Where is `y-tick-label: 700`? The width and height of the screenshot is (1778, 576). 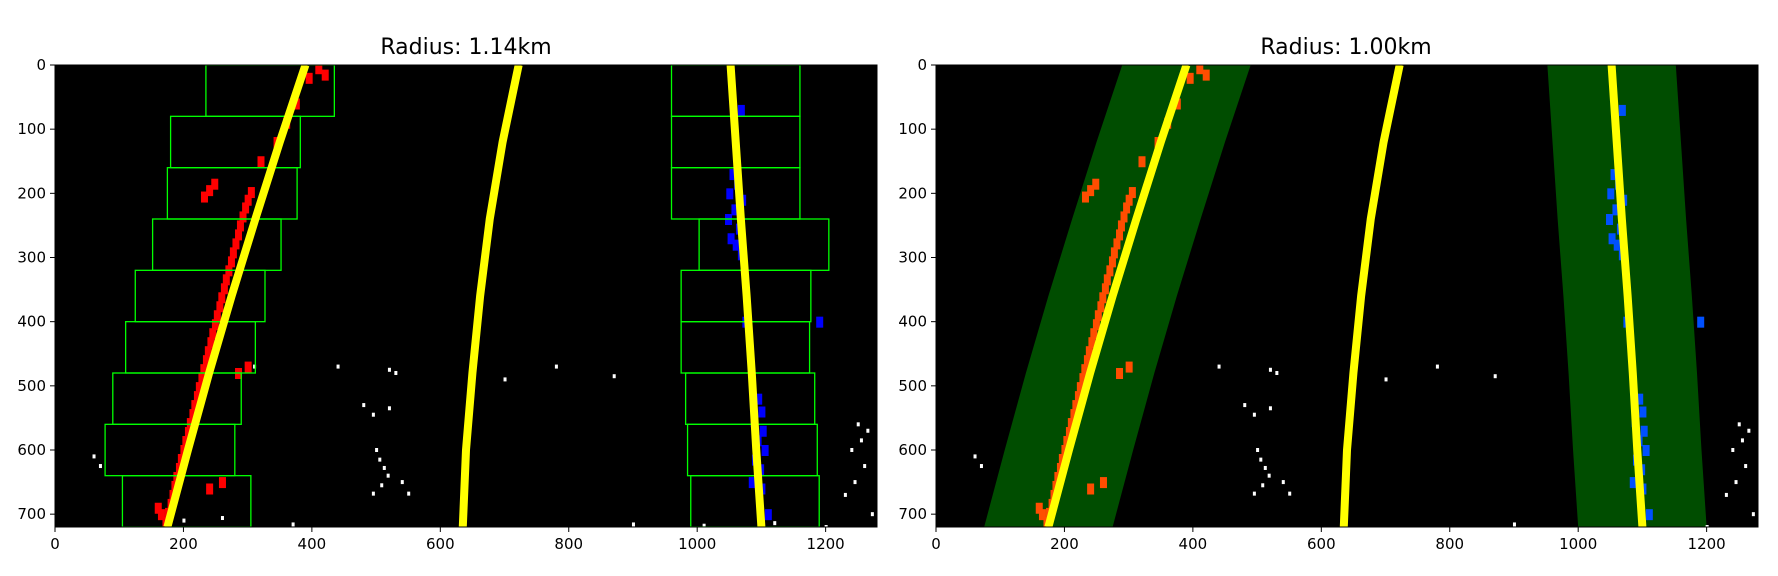 y-tick-label: 700 is located at coordinates (31, 514).